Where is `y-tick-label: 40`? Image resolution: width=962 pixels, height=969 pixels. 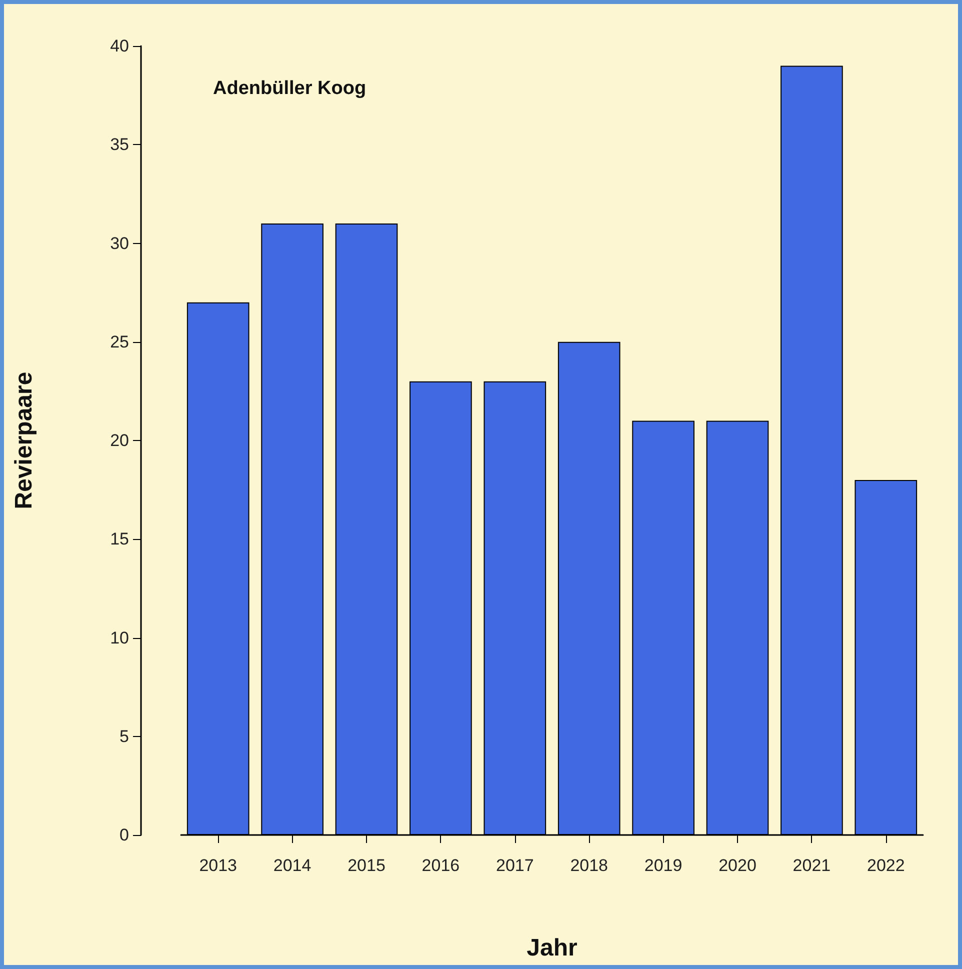 y-tick-label: 40 is located at coordinates (119, 46).